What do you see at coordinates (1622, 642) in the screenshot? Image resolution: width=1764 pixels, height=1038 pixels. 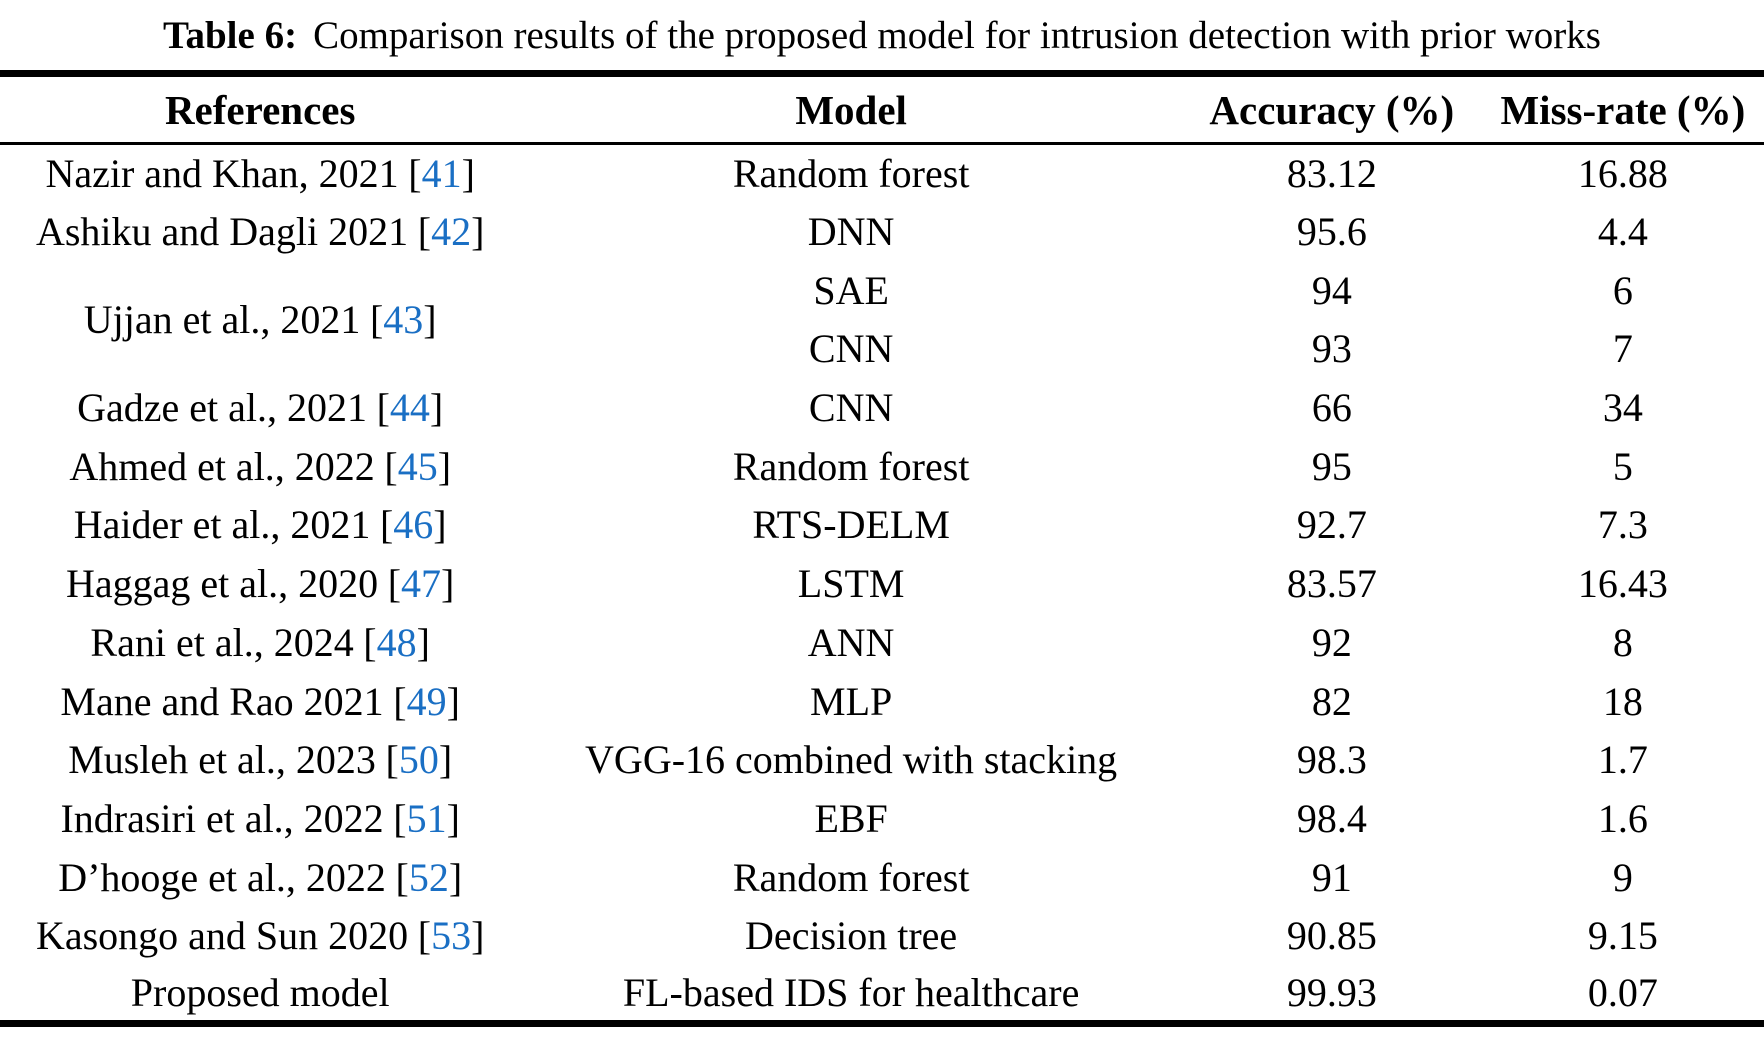 I see `miss-rate-cell: 8` at bounding box center [1622, 642].